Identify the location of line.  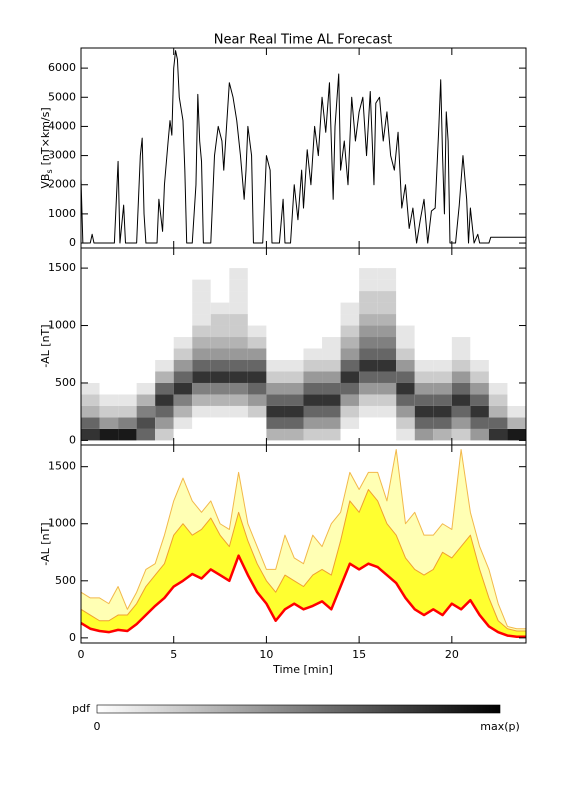
(303, 560).